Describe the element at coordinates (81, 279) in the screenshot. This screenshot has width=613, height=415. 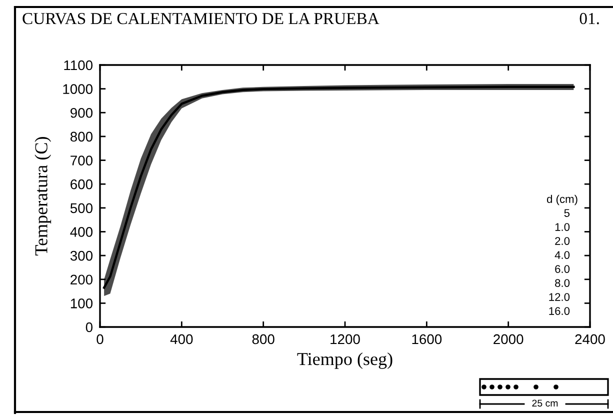
I see `y-tick-label: 200` at that location.